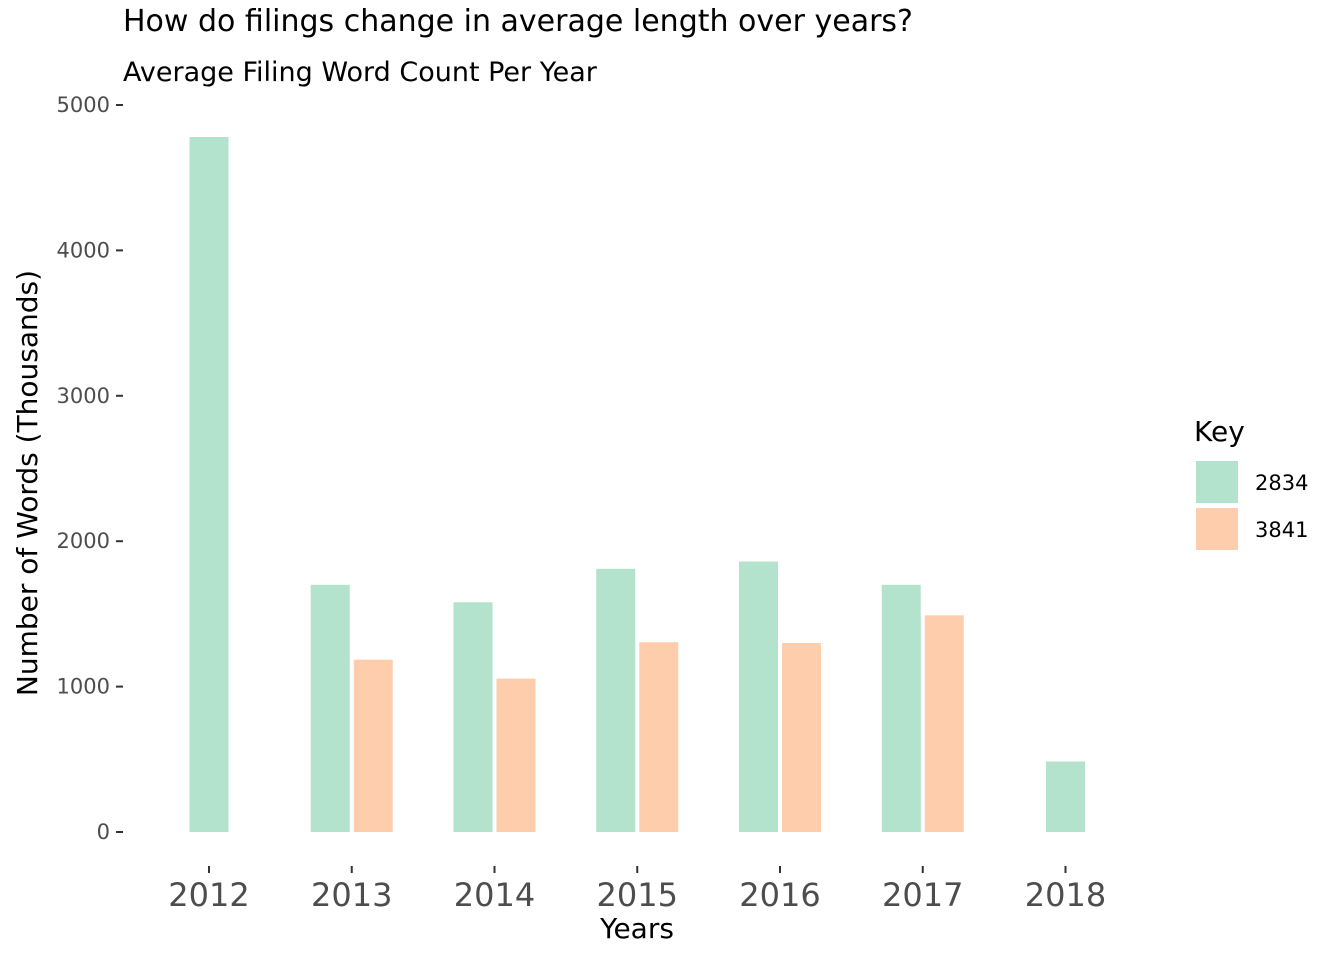  Describe the element at coordinates (659, 737) in the screenshot. I see `bar-3841-2015` at that location.